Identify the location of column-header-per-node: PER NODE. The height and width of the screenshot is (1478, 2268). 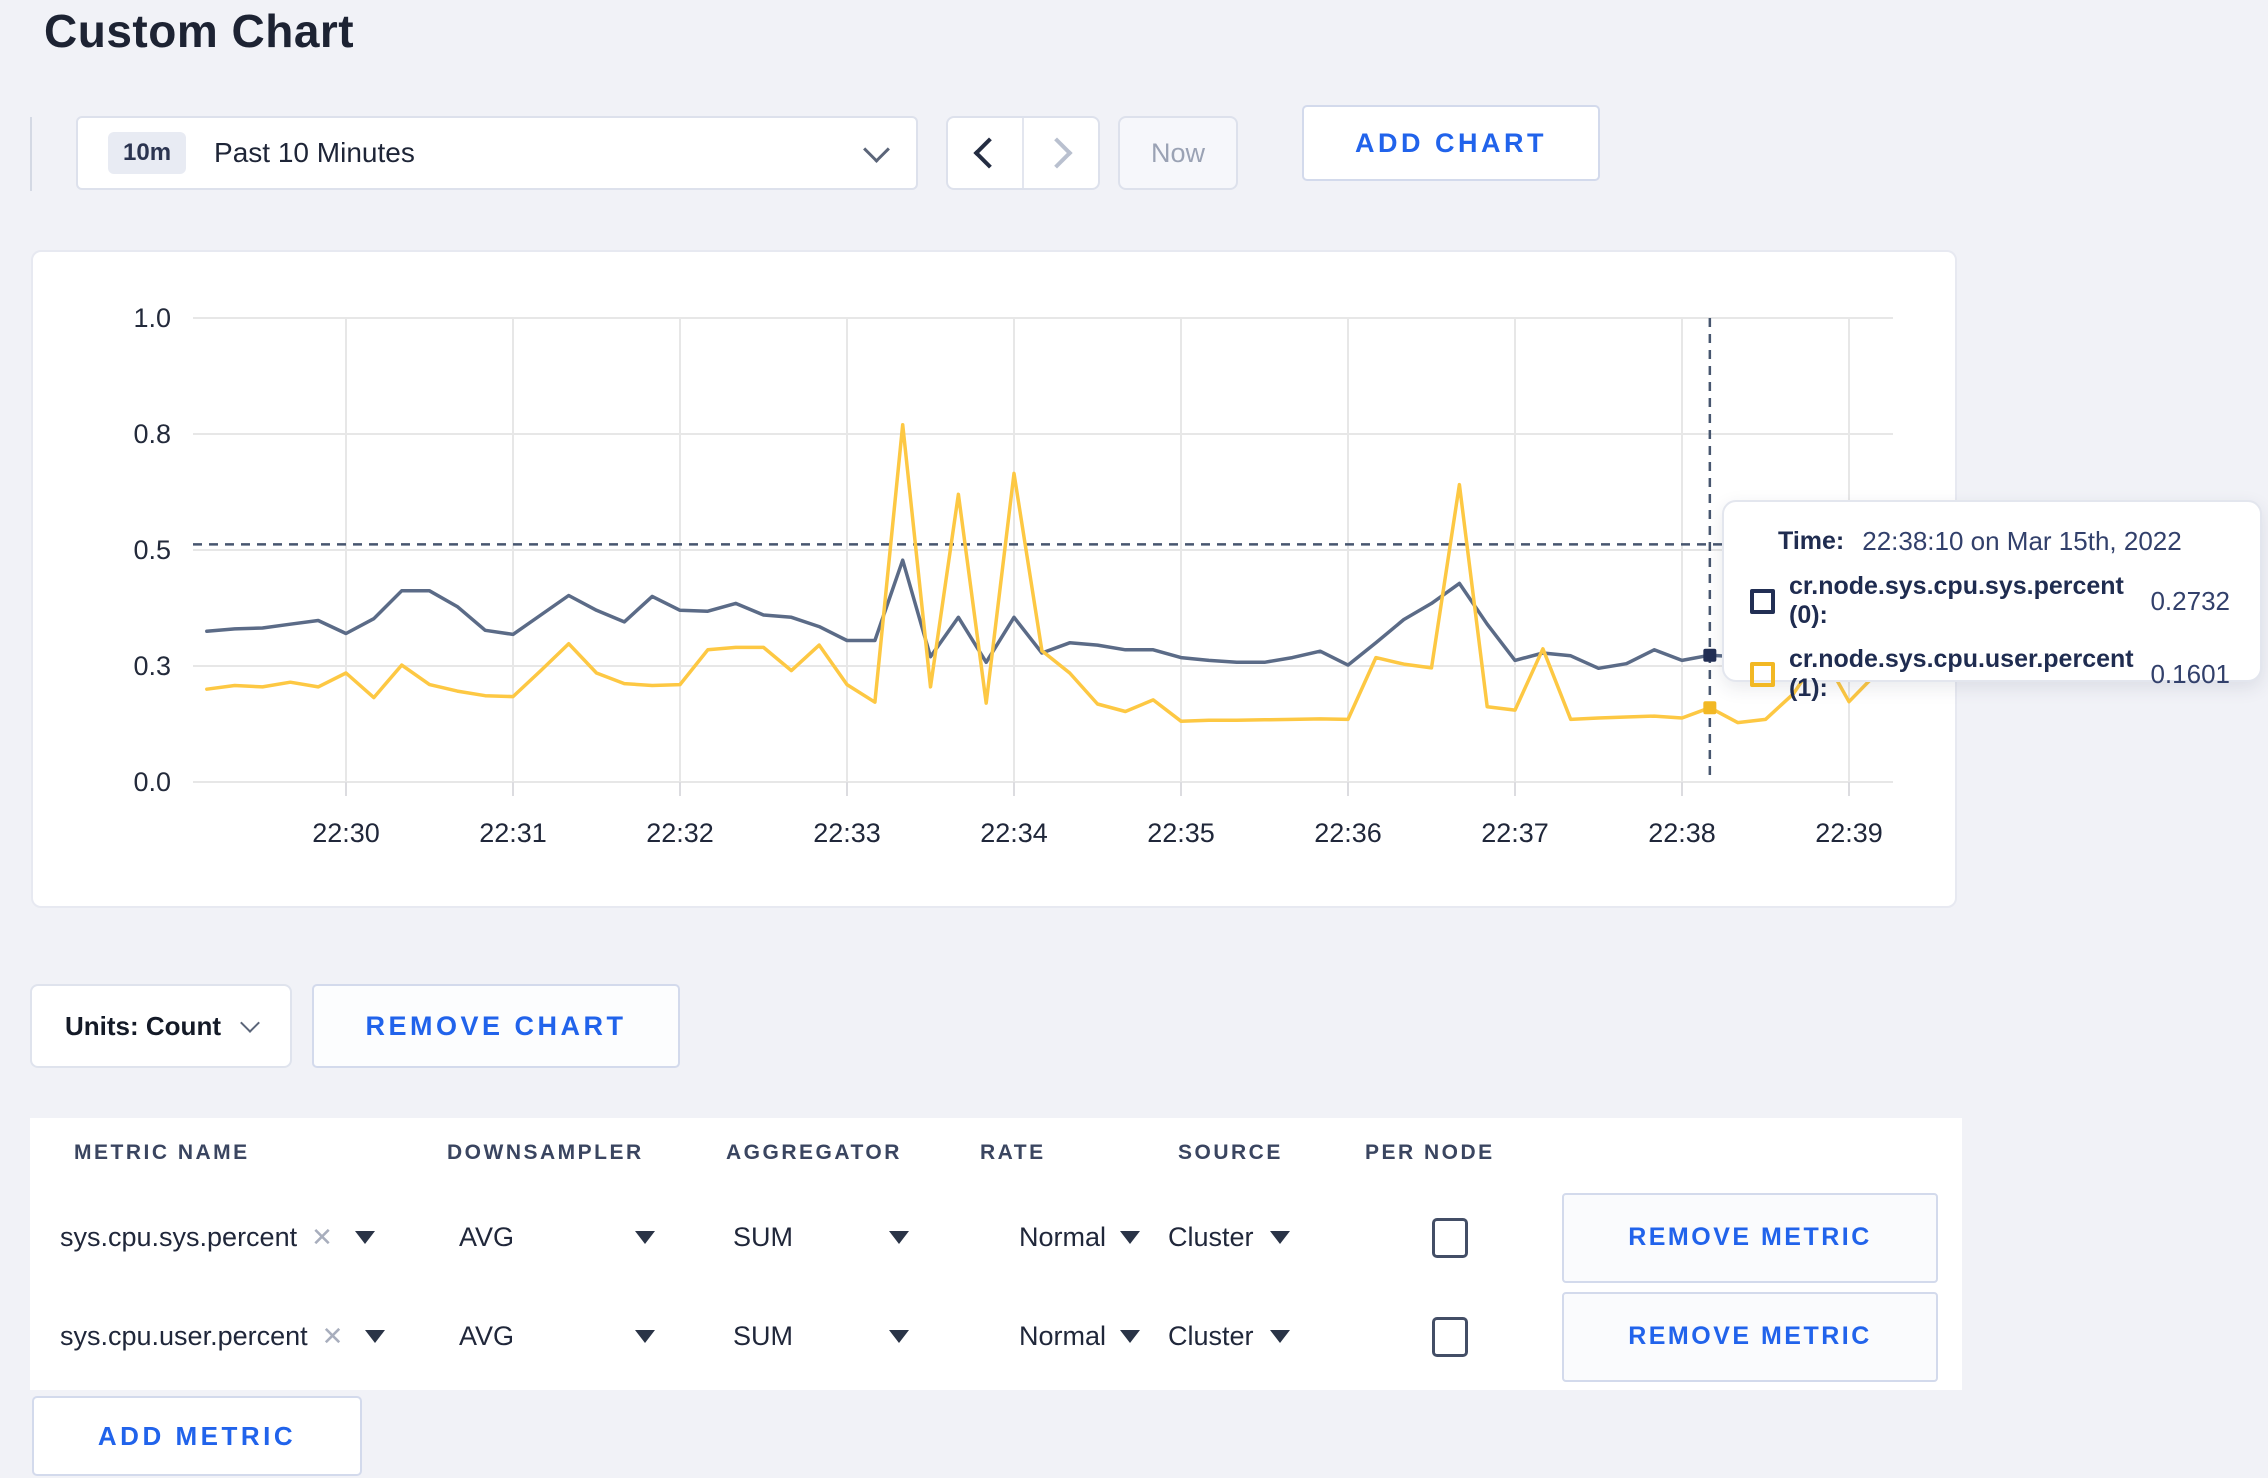
(1430, 1152).